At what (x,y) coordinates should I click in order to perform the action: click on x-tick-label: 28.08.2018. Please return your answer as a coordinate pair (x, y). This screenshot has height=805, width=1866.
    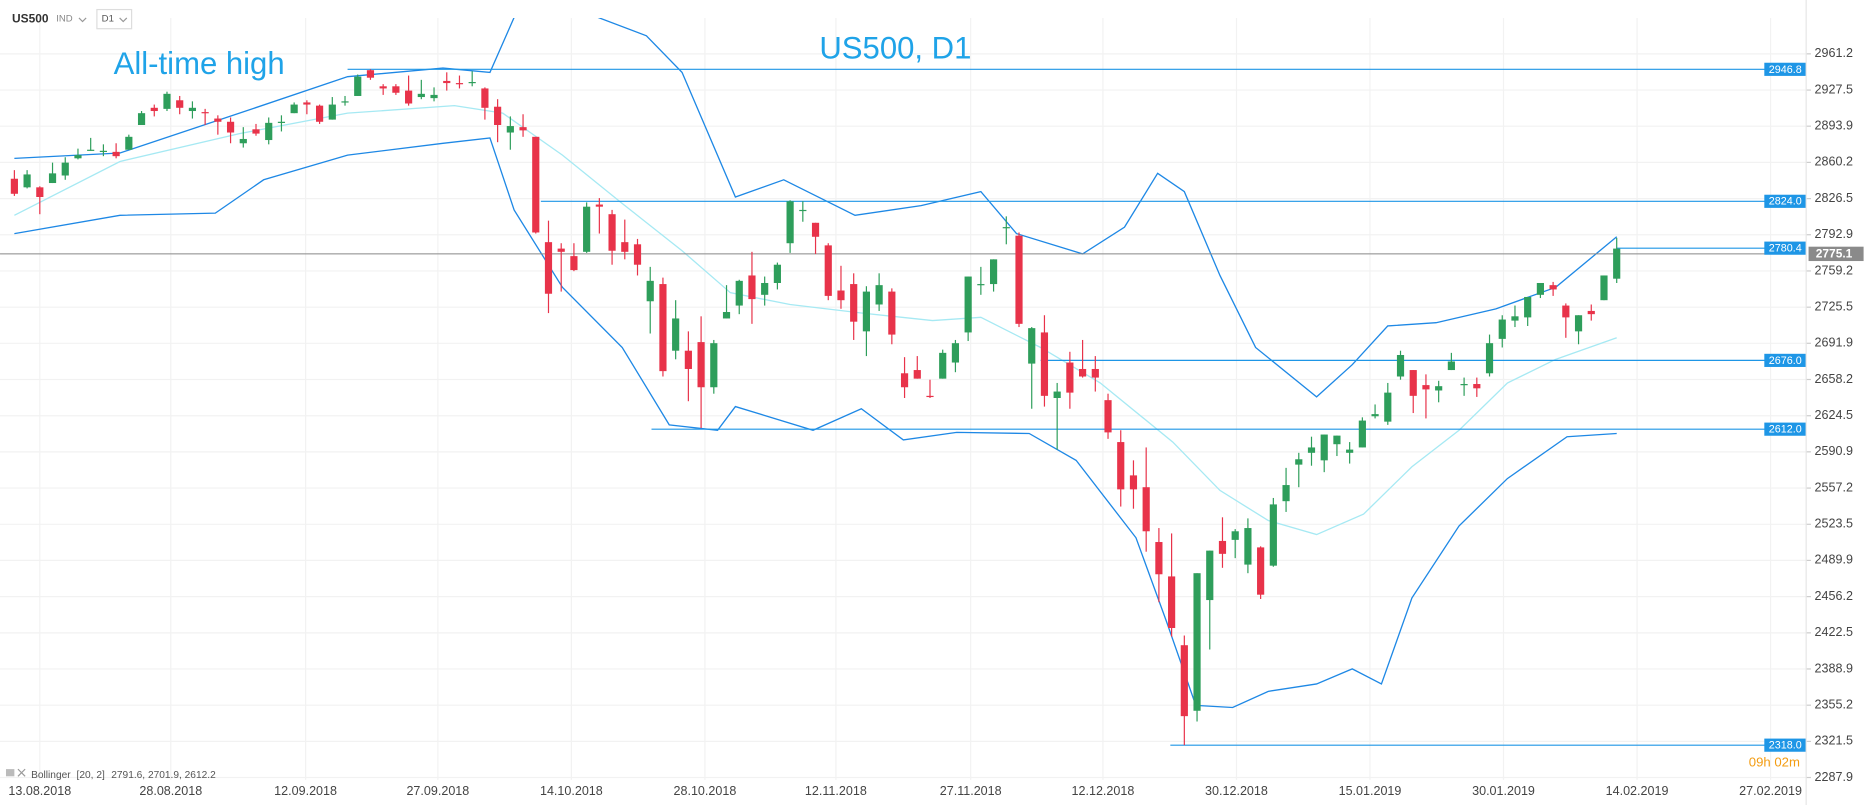
    Looking at the image, I should click on (170, 791).